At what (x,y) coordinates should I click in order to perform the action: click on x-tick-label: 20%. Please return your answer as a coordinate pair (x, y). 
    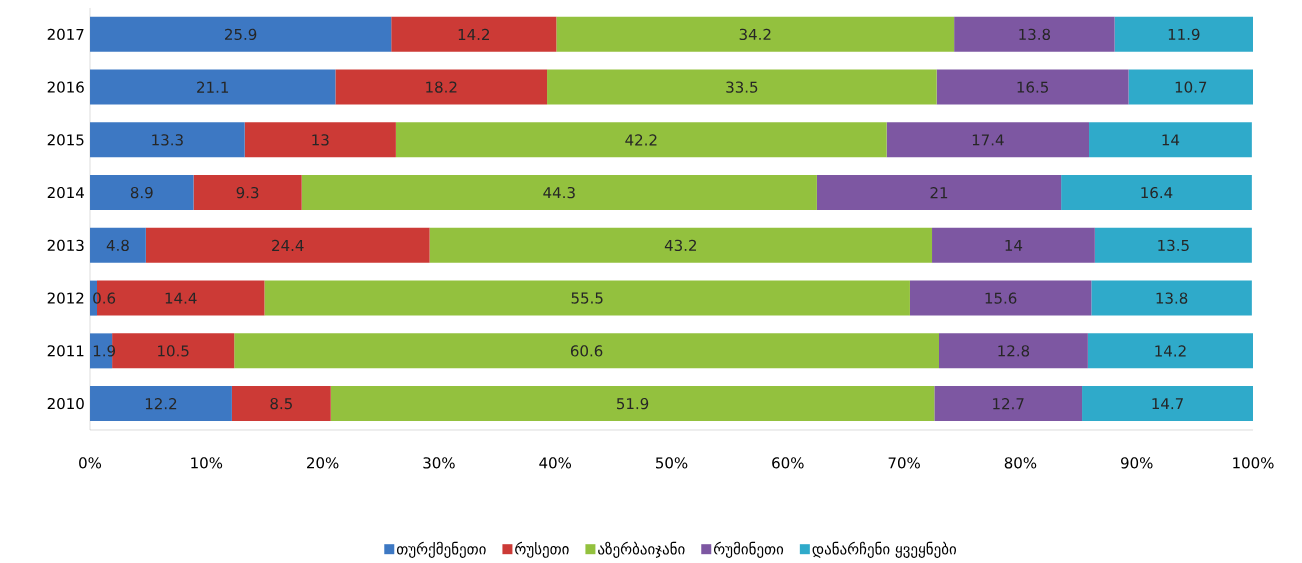
    Looking at the image, I should click on (323, 463).